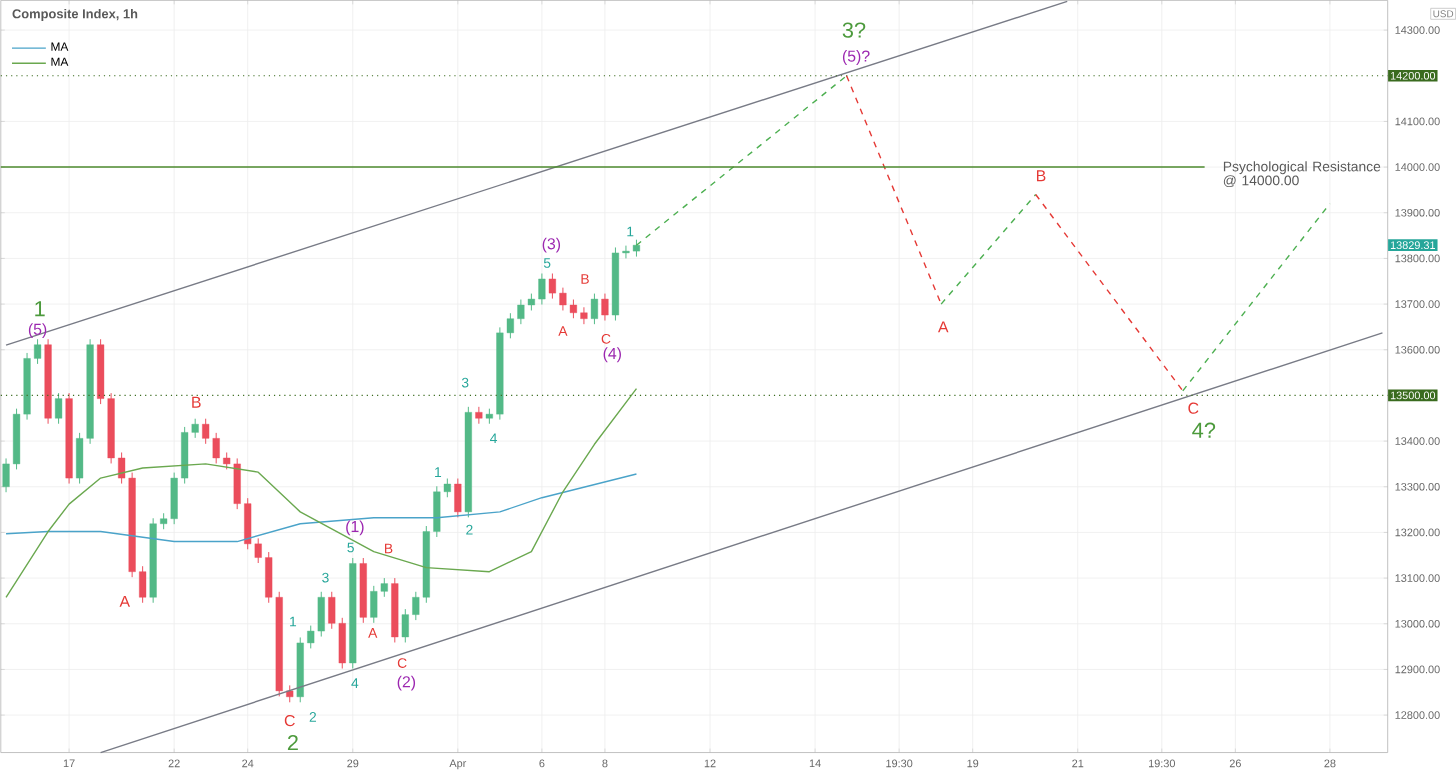 This screenshot has width=1456, height=778. Describe the element at coordinates (40, 308) in the screenshot. I see `annotation: 1` at that location.